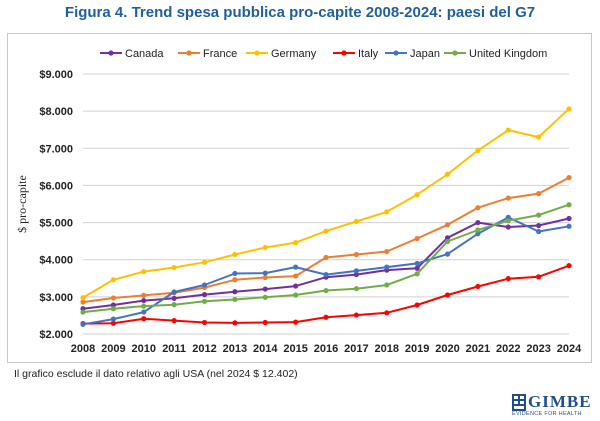  Describe the element at coordinates (356, 54) in the screenshot. I see `legend-item: Italy` at that location.